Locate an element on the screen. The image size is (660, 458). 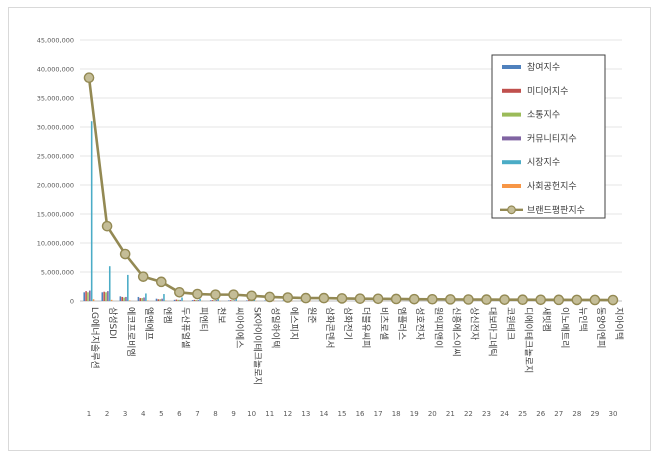
y-tick-label: 40,000,000 is located at coordinates (55, 70).